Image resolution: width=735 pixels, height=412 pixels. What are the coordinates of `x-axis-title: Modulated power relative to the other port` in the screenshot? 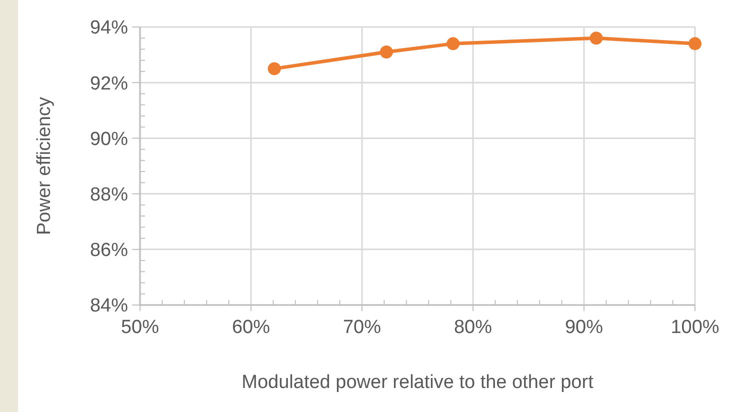 It's located at (418, 382).